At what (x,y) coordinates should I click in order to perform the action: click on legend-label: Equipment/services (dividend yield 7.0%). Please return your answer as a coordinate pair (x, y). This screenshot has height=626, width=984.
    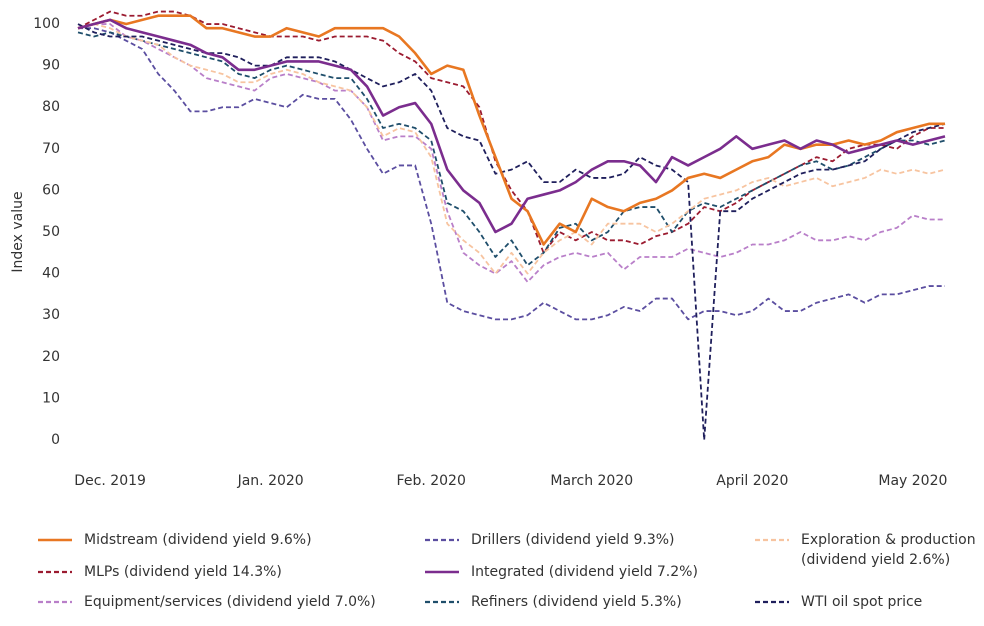
    Looking at the image, I should click on (230, 602).